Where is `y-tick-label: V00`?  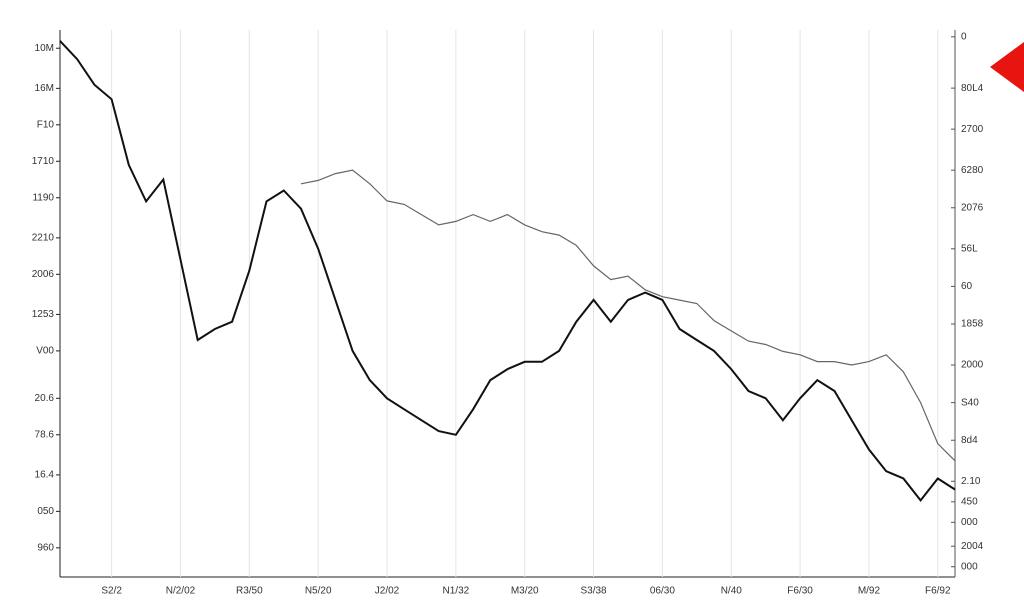
y-tick-label: V00 is located at coordinates (45, 351).